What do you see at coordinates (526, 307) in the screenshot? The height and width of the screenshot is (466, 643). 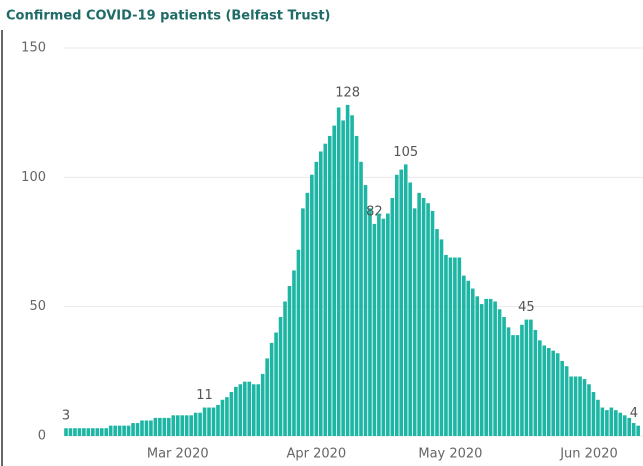 I see `data-label: 45` at bounding box center [526, 307].